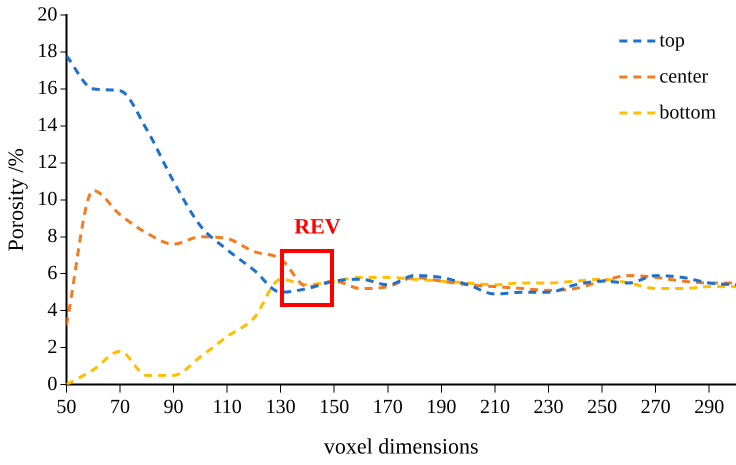 Image resolution: width=736 pixels, height=465 pixels. Describe the element at coordinates (495, 407) in the screenshot. I see `x-tick-label: 210` at that location.